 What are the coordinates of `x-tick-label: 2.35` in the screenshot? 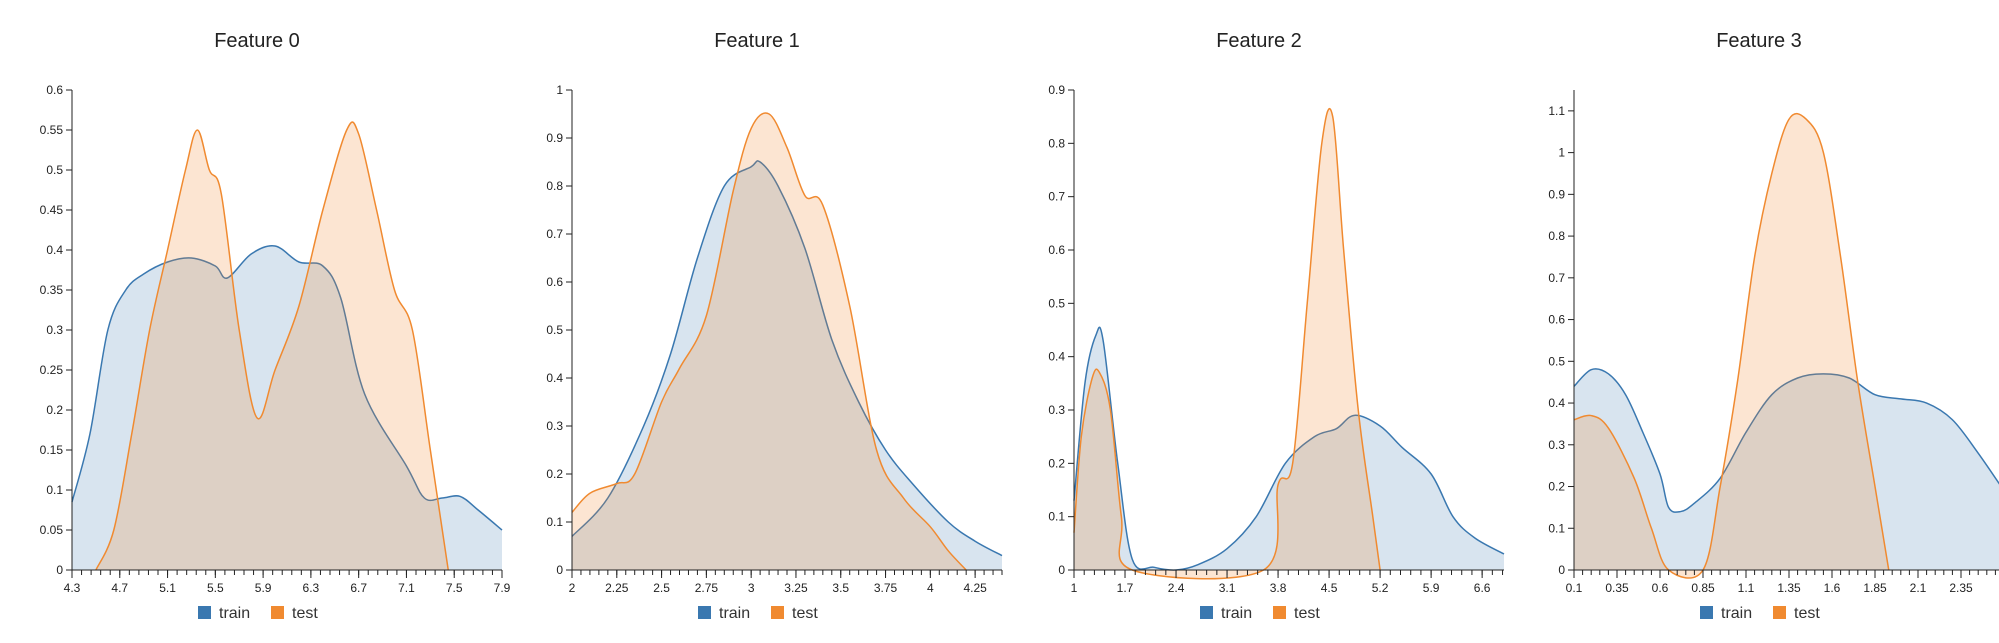 It's located at (1961, 588).